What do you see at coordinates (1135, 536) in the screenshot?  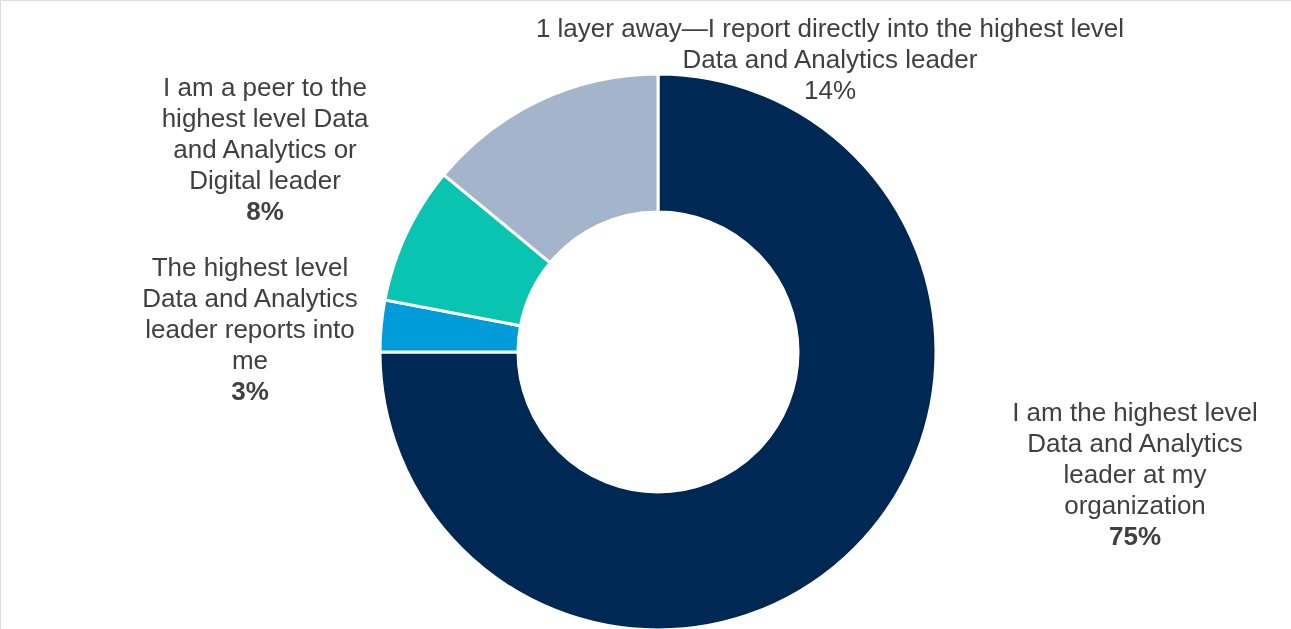 I see `data-label: 75%` at bounding box center [1135, 536].